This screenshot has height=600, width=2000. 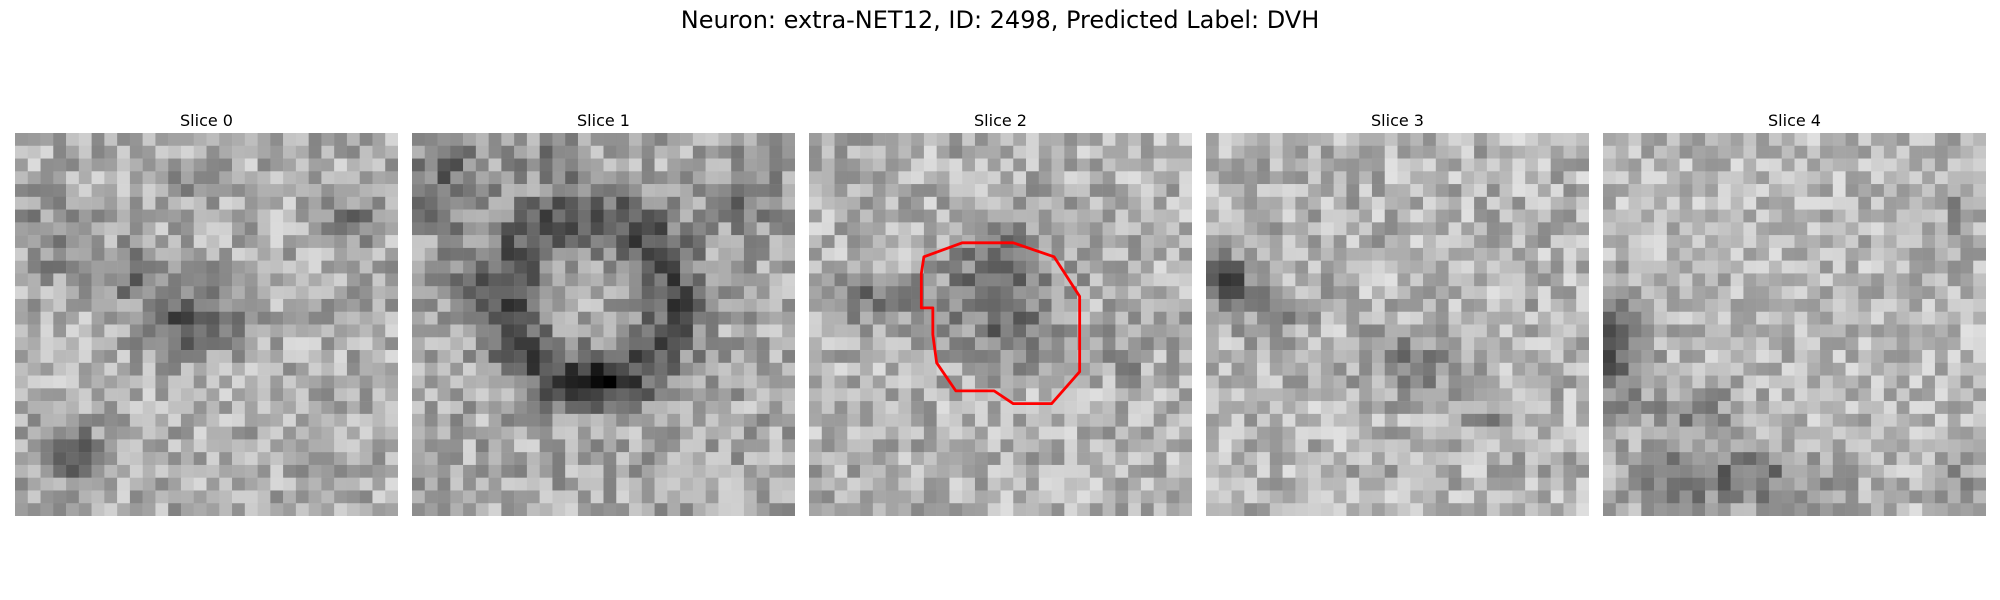 What do you see at coordinates (206, 120) in the screenshot?
I see `slice-title: Slice 0` at bounding box center [206, 120].